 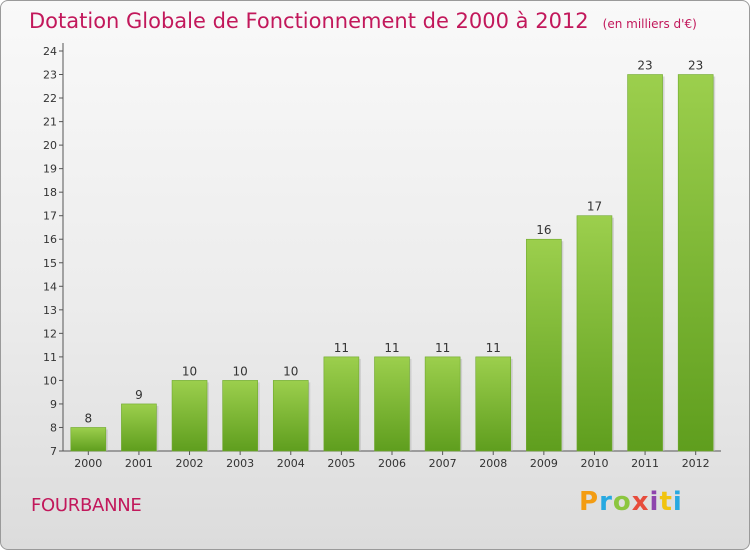 What do you see at coordinates (544, 345) in the screenshot?
I see `bar-2009` at bounding box center [544, 345].